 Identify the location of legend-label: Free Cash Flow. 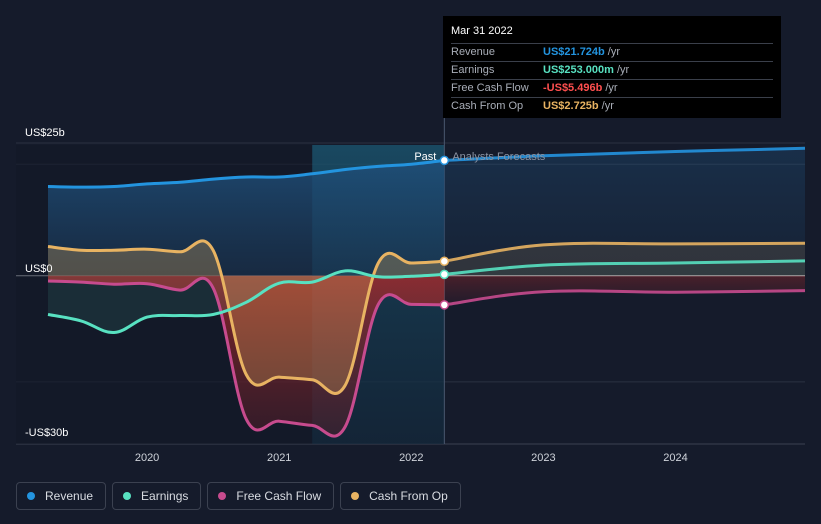
(279, 496).